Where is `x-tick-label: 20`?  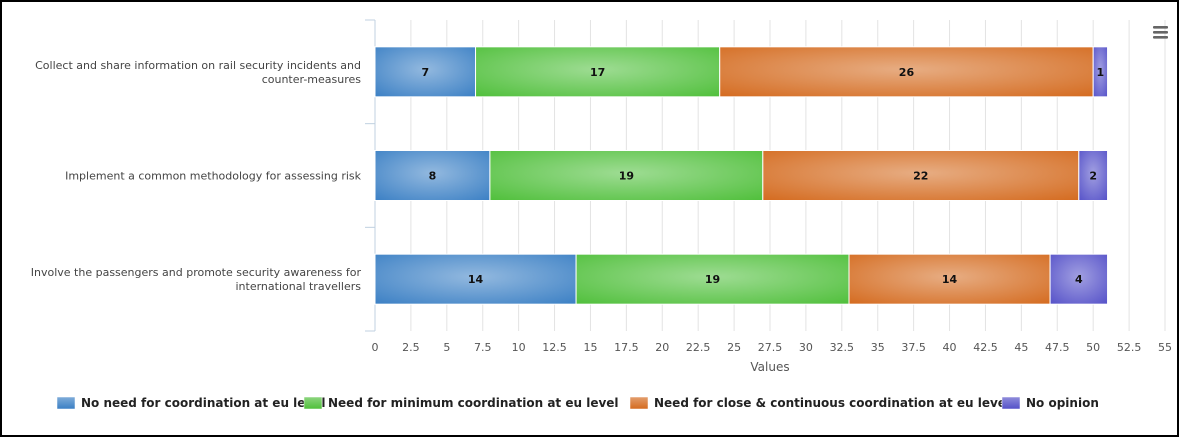
x-tick-label: 20 is located at coordinates (662, 347).